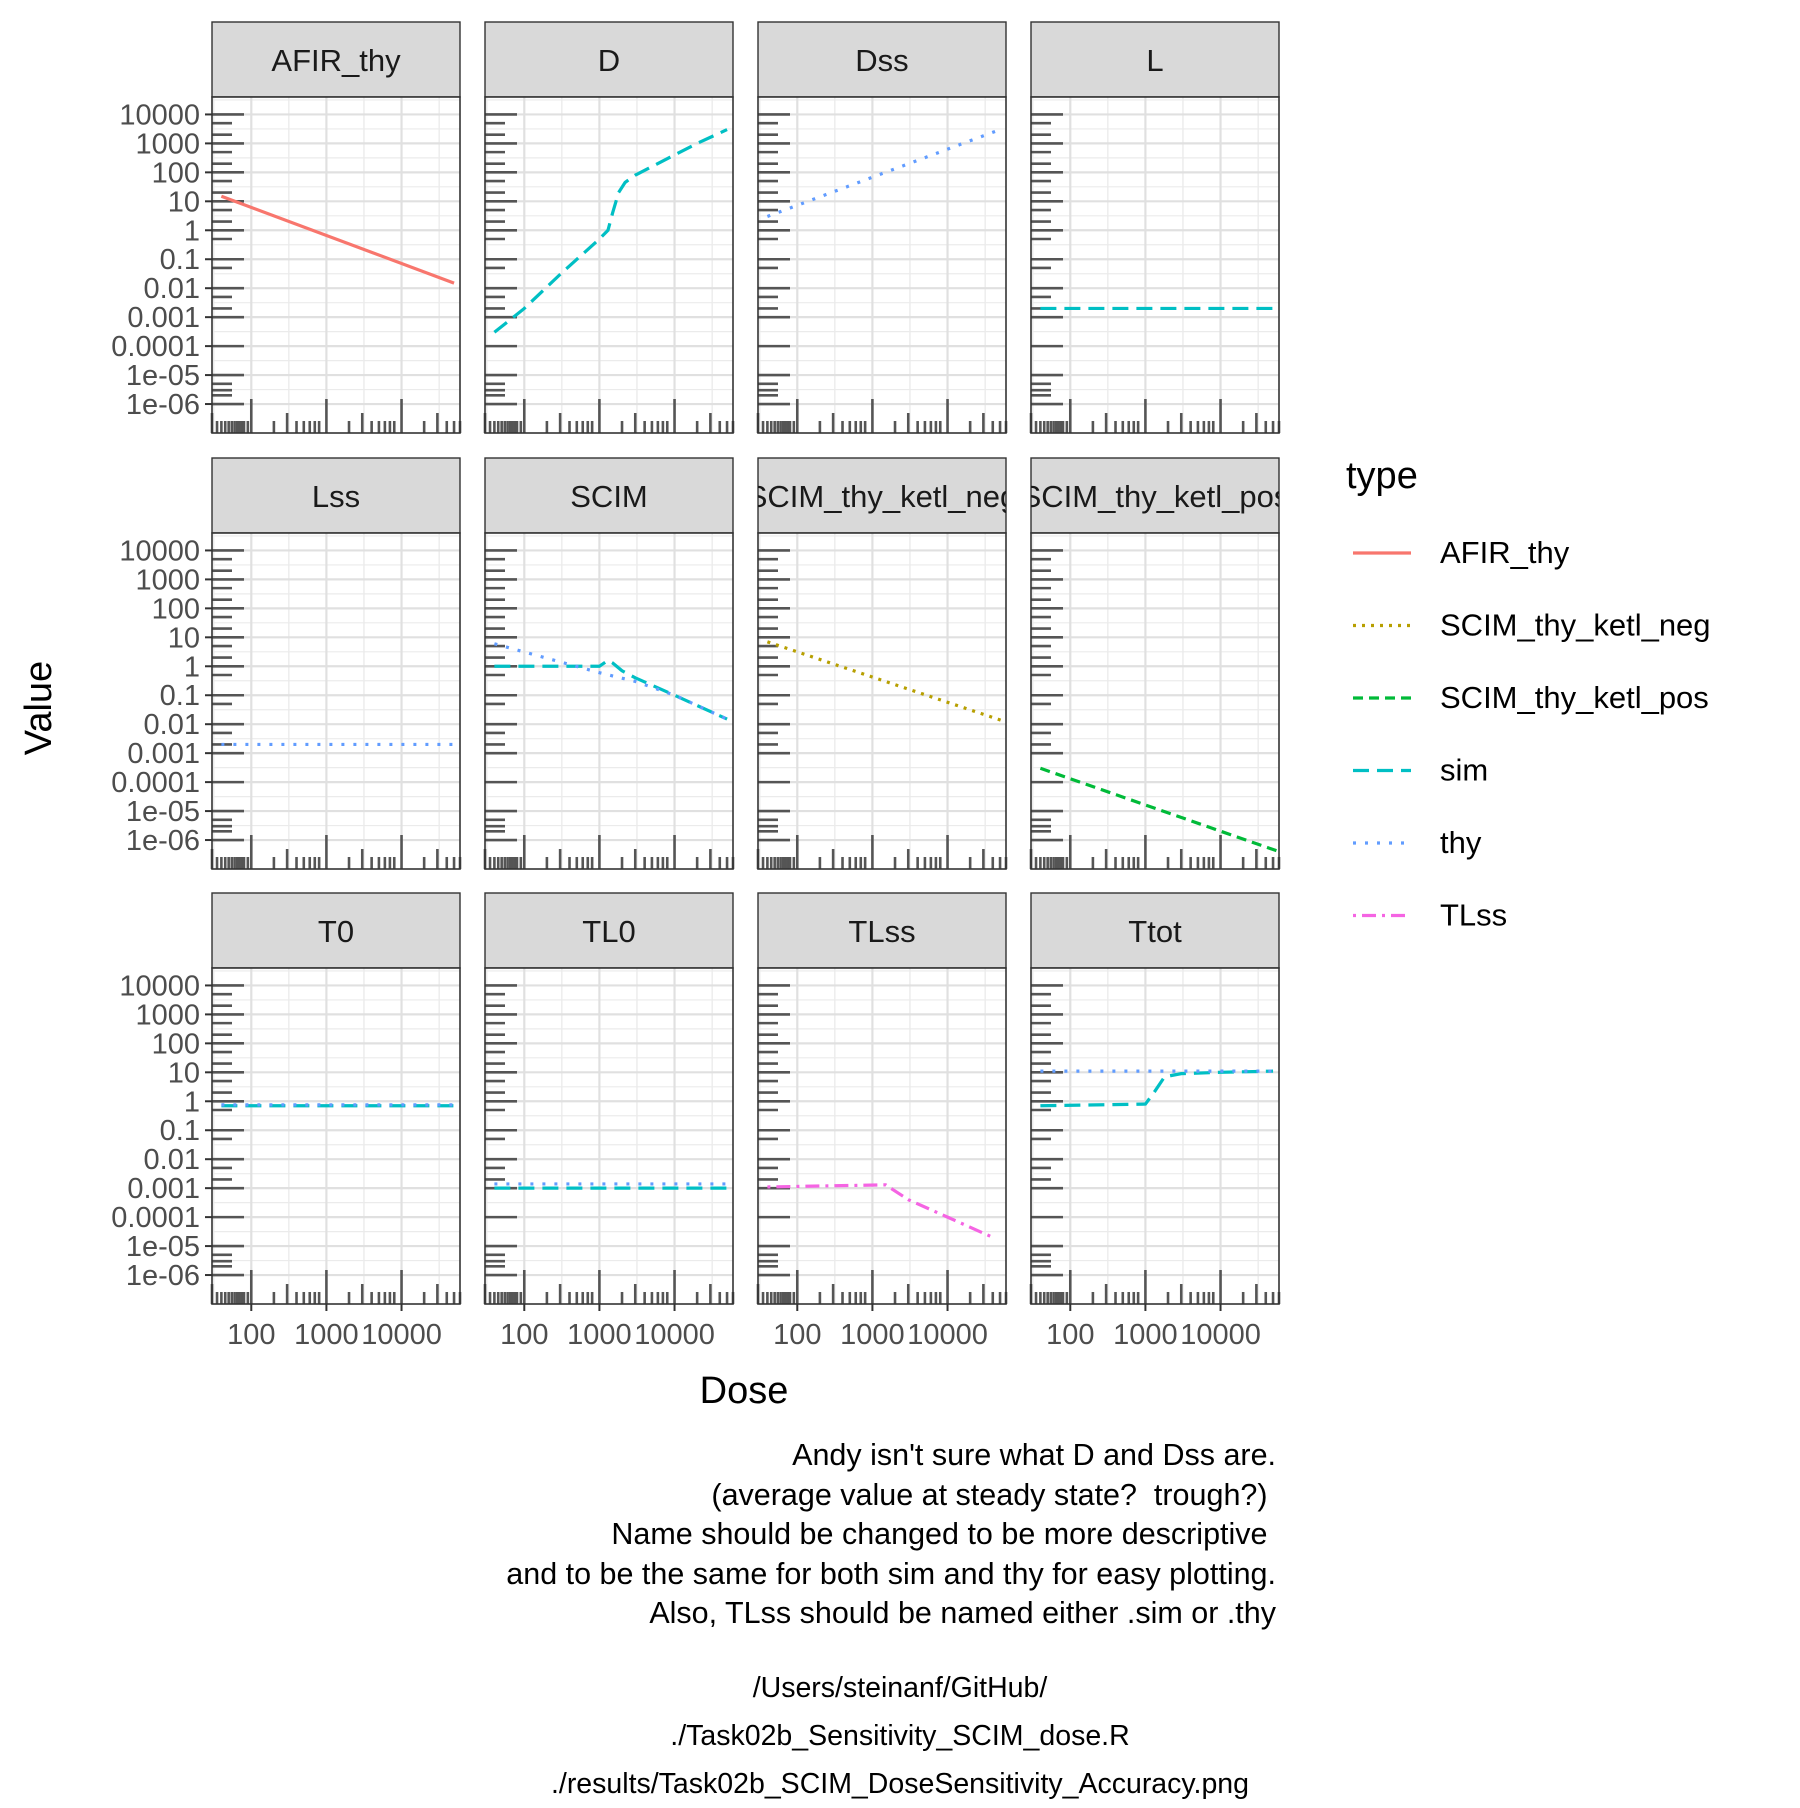  Describe the element at coordinates (744, 1391) in the screenshot. I see `x-axis-title: Dose` at that location.